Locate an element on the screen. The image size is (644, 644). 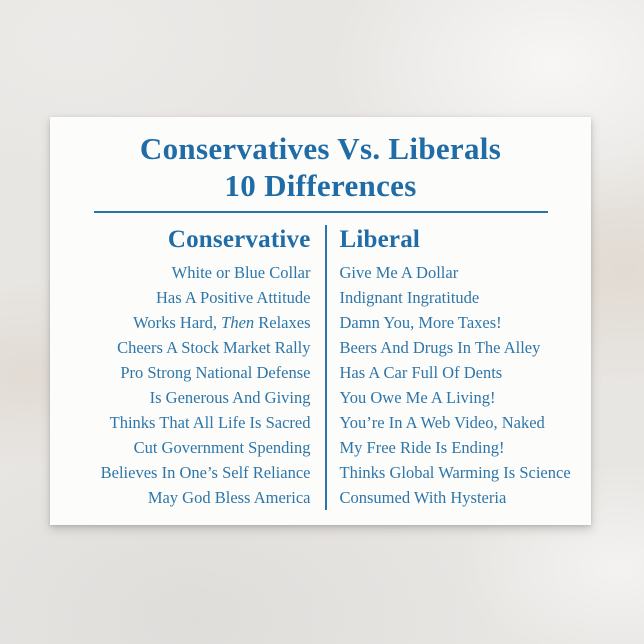
conservative-item: Believes In One’s Self Reliance is located at coordinates (205, 472).